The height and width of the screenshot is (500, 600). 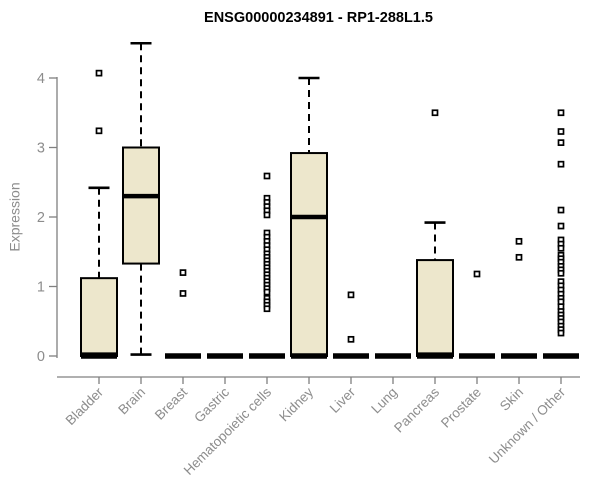 What do you see at coordinates (41, 288) in the screenshot?
I see `y-tick-label: 1` at bounding box center [41, 288].